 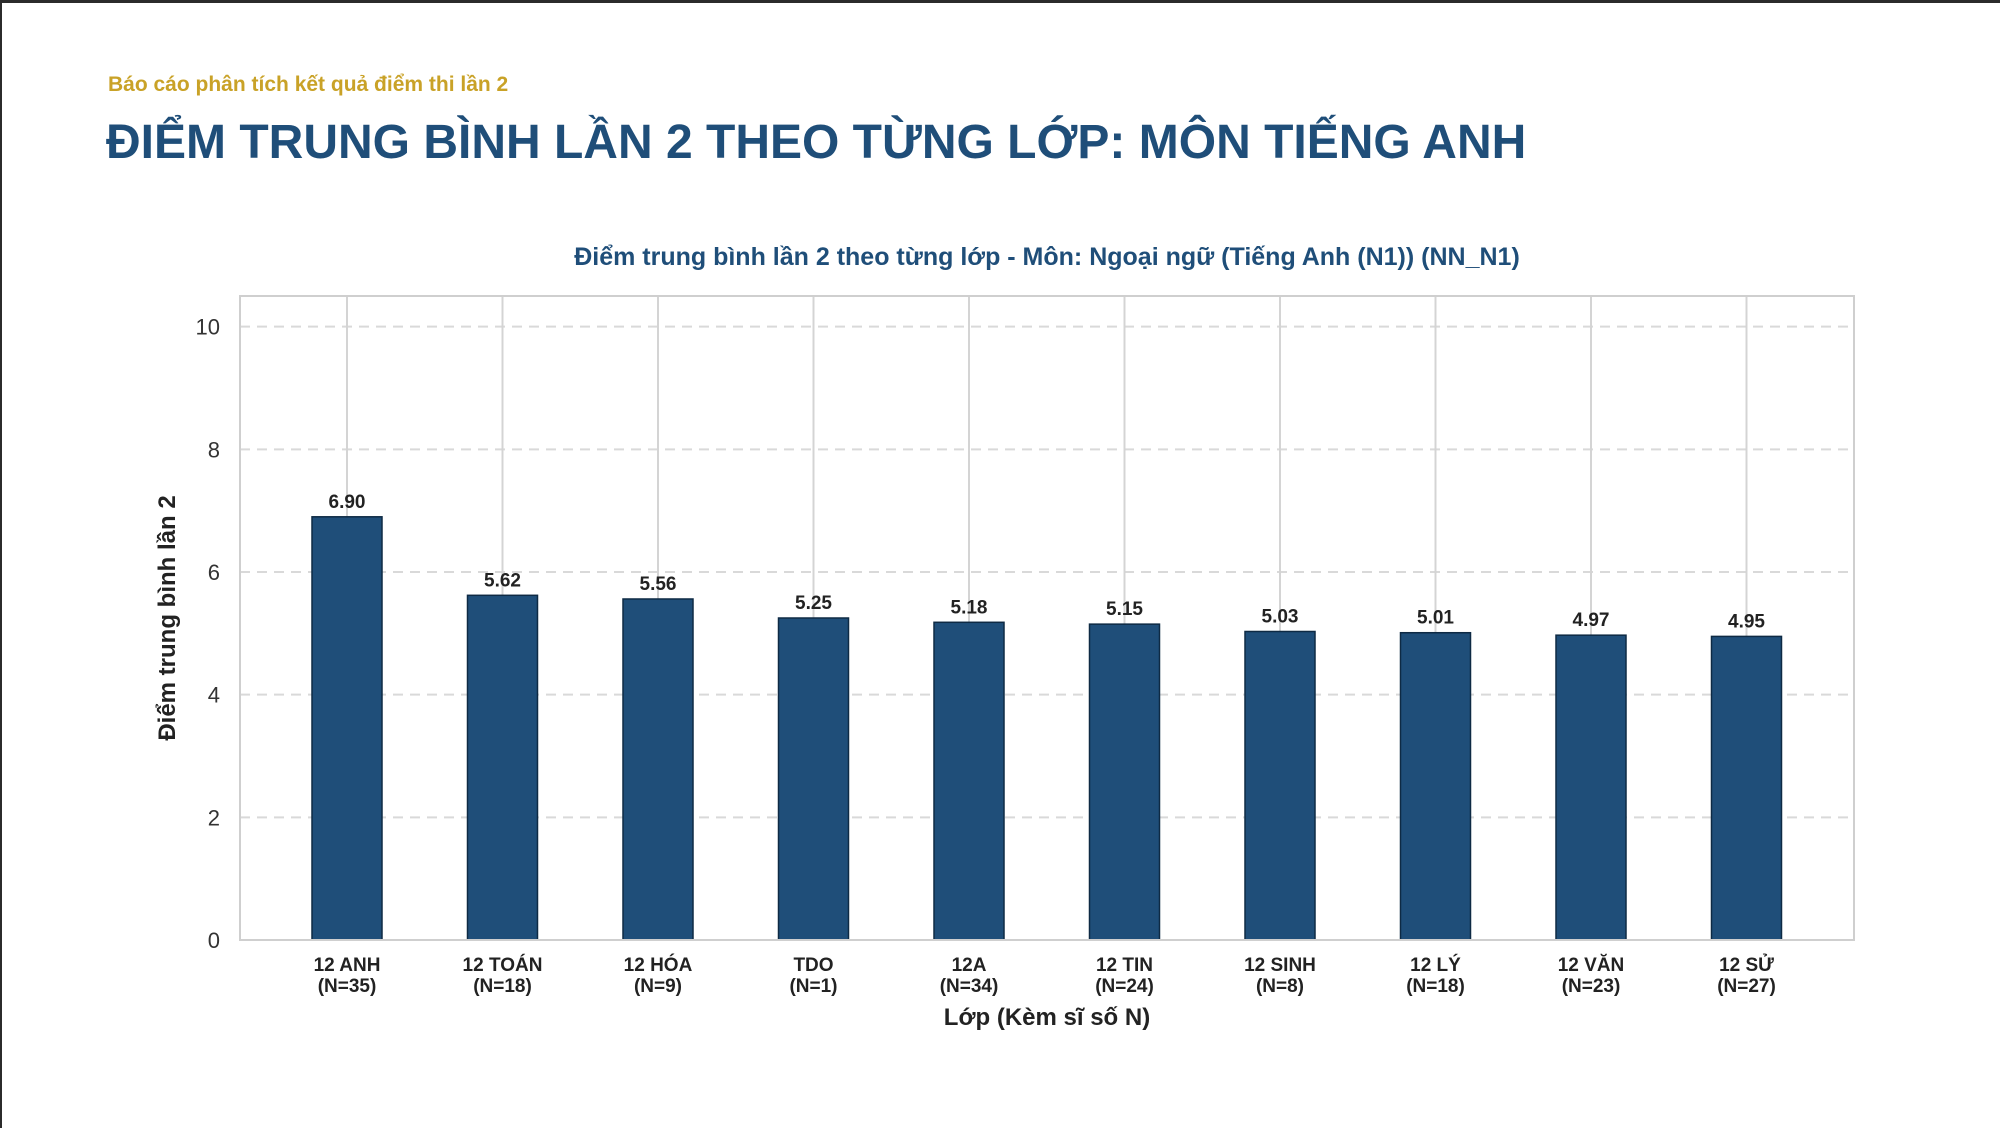 I want to click on x-tick-sublabel: (N=1), so click(x=813, y=986).